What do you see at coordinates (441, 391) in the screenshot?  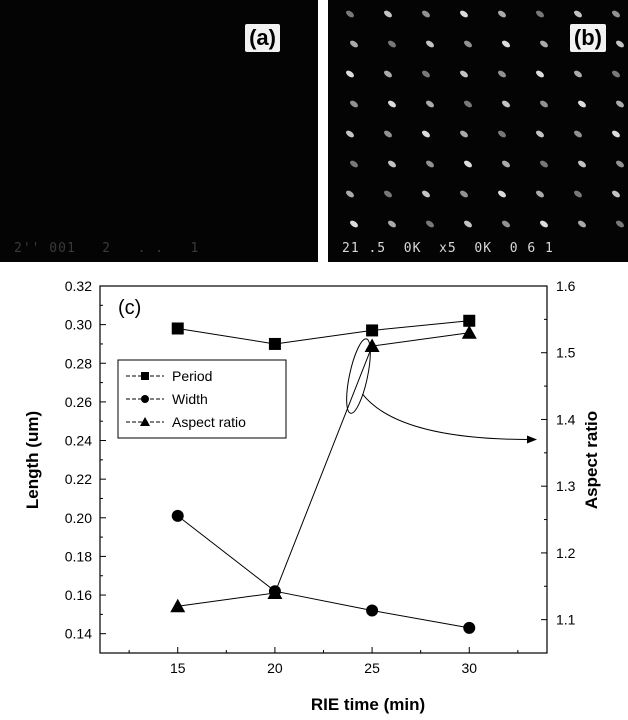 I see `chart-annotation` at bounding box center [441, 391].